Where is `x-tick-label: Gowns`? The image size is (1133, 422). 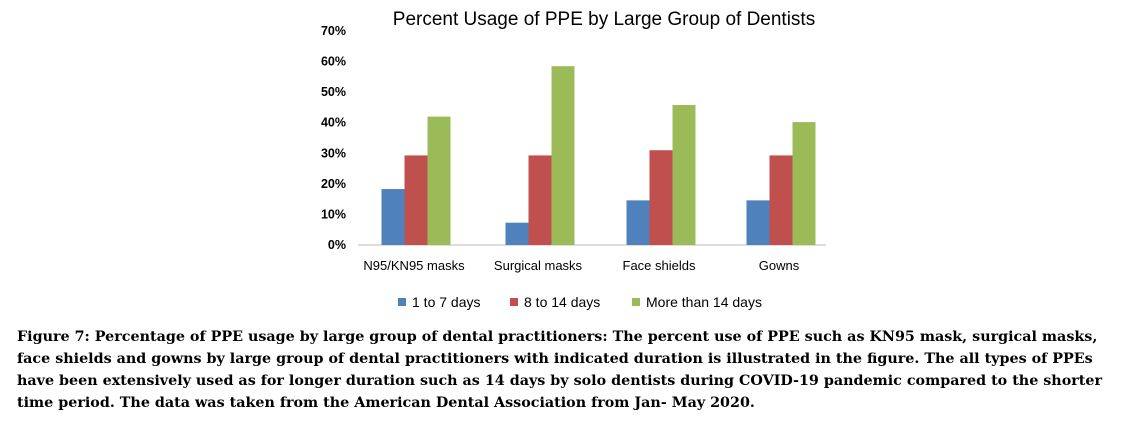
x-tick-label: Gowns is located at coordinates (779, 265).